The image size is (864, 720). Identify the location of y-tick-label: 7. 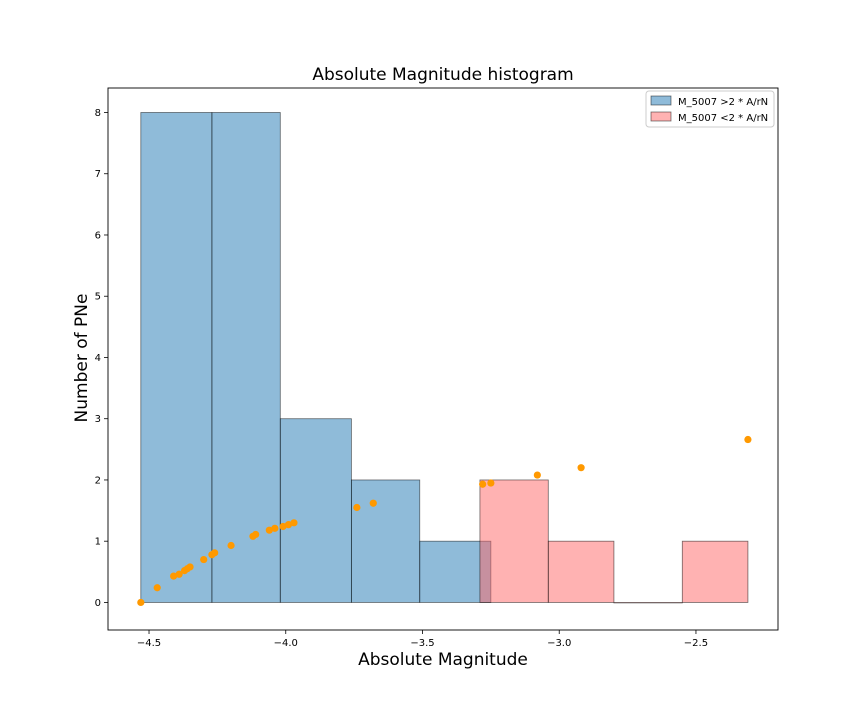
(98, 174).